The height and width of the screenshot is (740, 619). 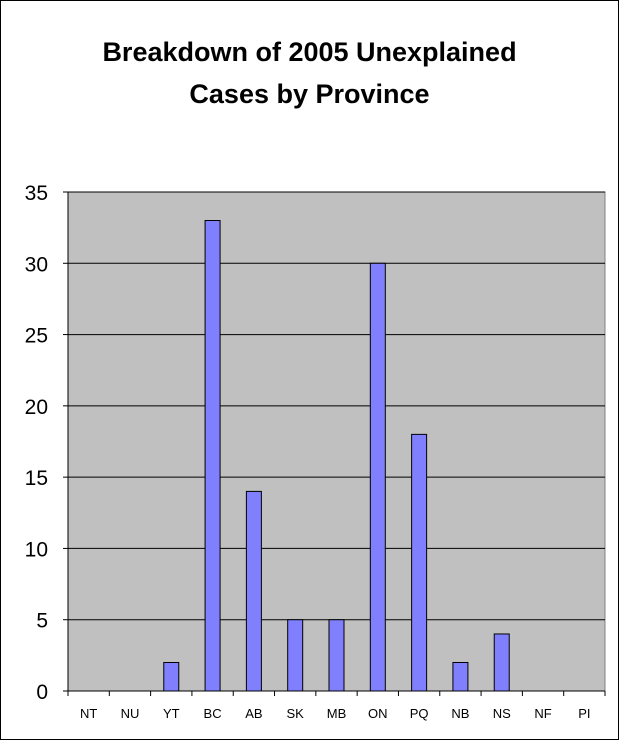 I want to click on x-tick-label: NF, so click(x=542, y=713).